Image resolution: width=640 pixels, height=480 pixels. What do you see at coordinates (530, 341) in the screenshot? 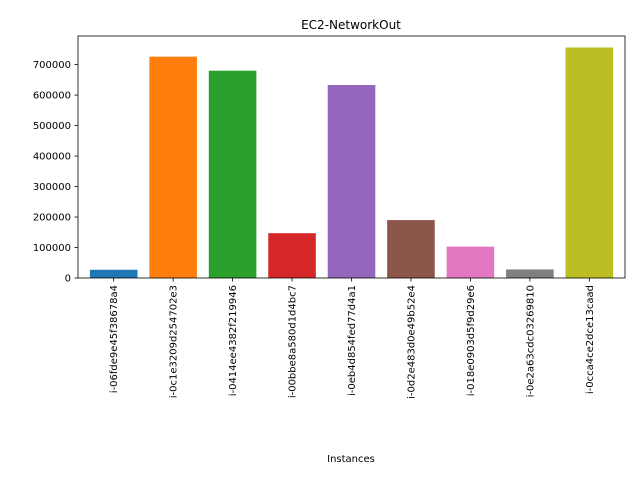
I see `x-tick-label: i-0e2a63cdc03269810` at bounding box center [530, 341].